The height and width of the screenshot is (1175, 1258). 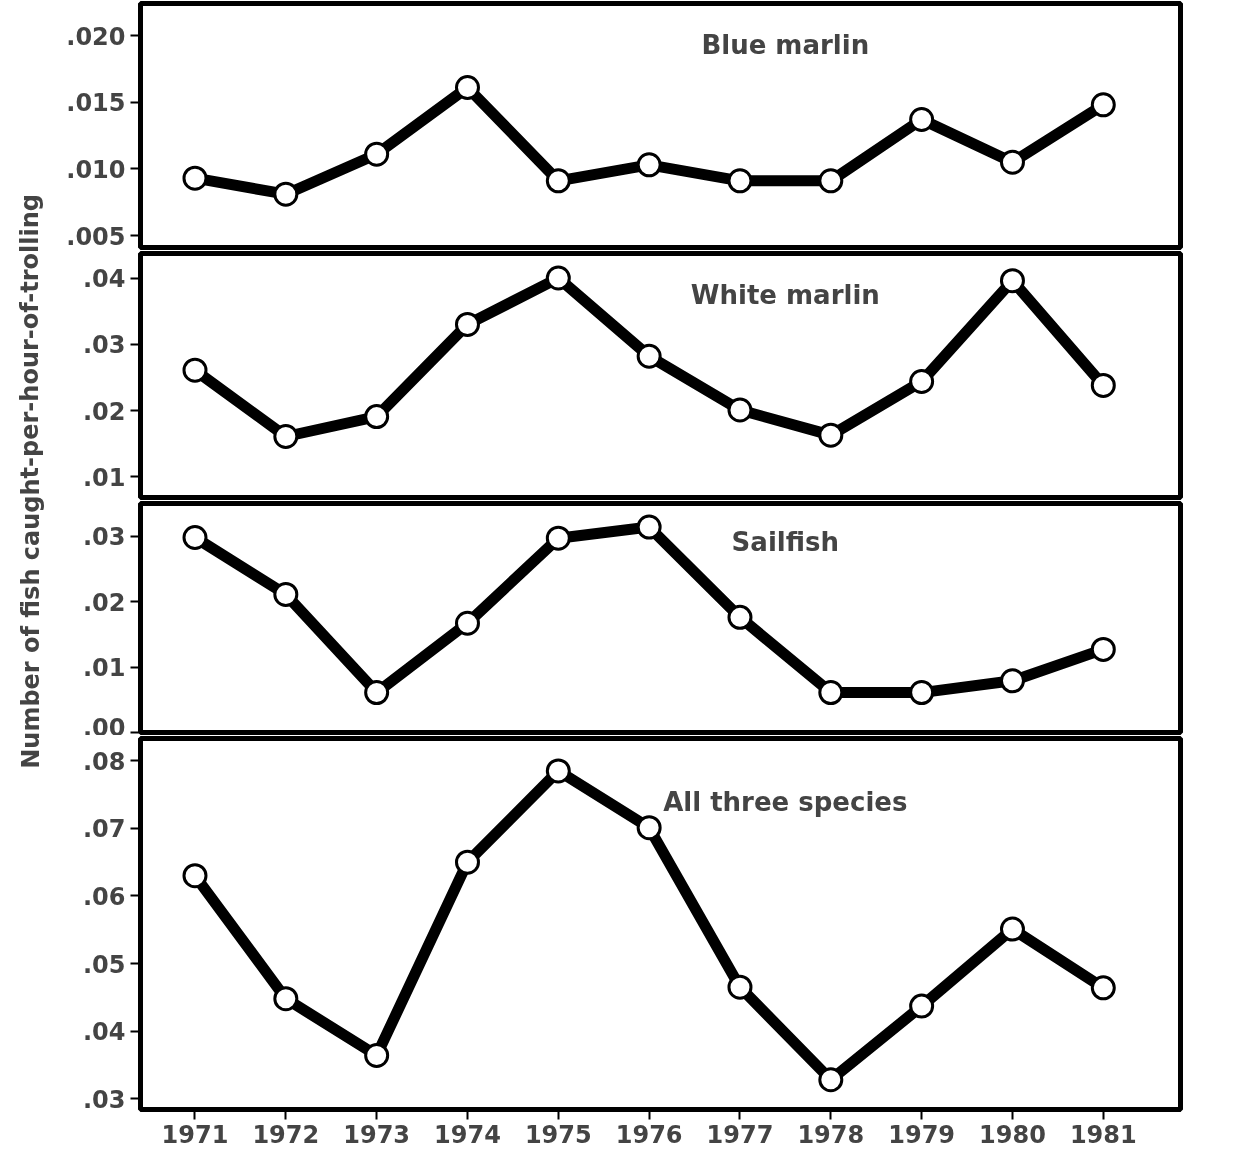 I want to click on x-tick-label: 1980, so click(x=1012, y=1134).